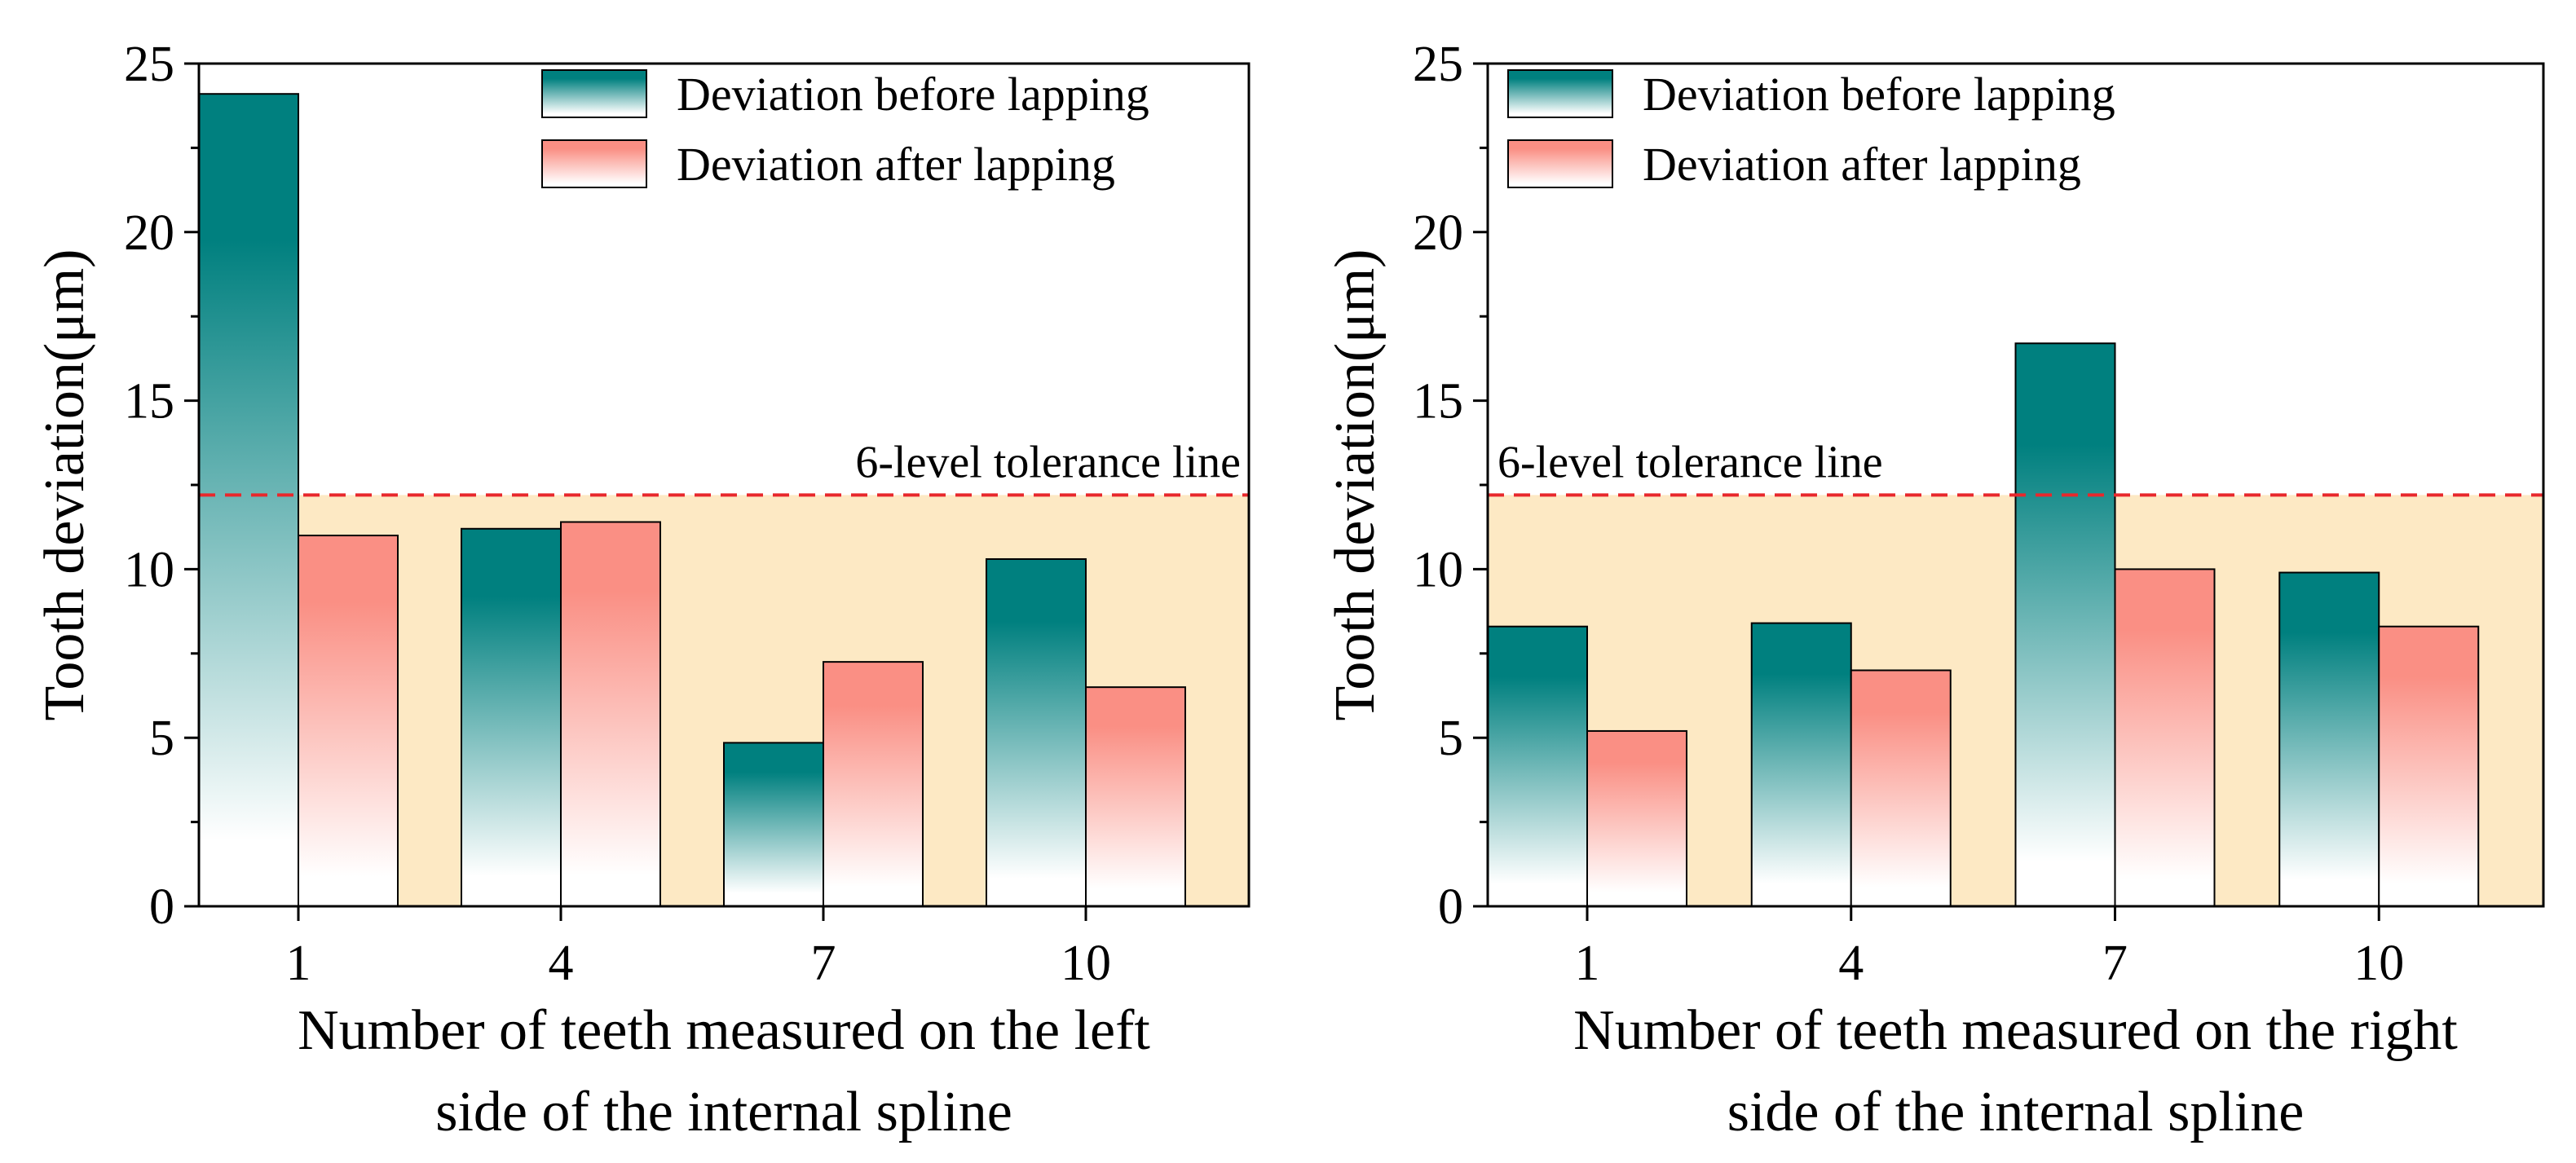  Describe the element at coordinates (724, 1030) in the screenshot. I see `x-axis-title-line: Number of teeth measured on the left` at that location.